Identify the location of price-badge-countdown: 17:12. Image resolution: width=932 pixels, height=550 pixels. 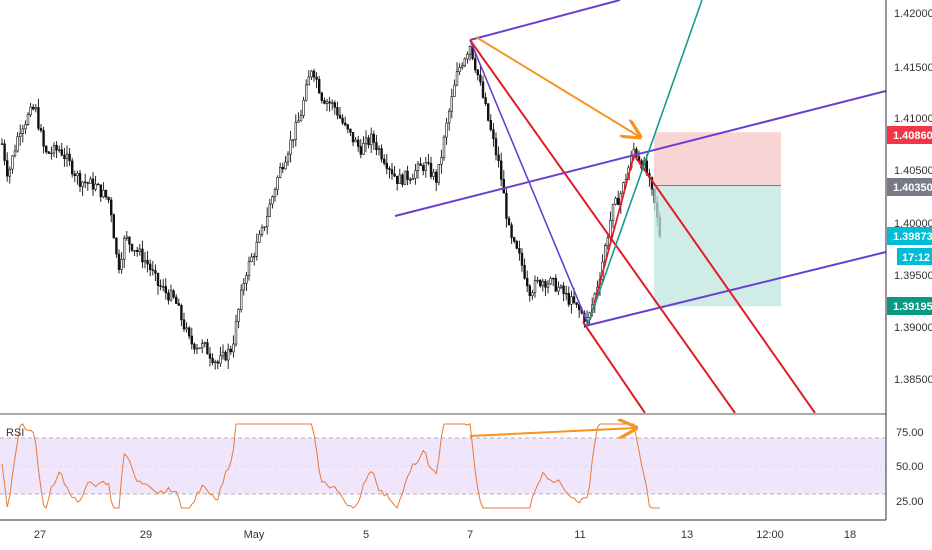
(914, 256).